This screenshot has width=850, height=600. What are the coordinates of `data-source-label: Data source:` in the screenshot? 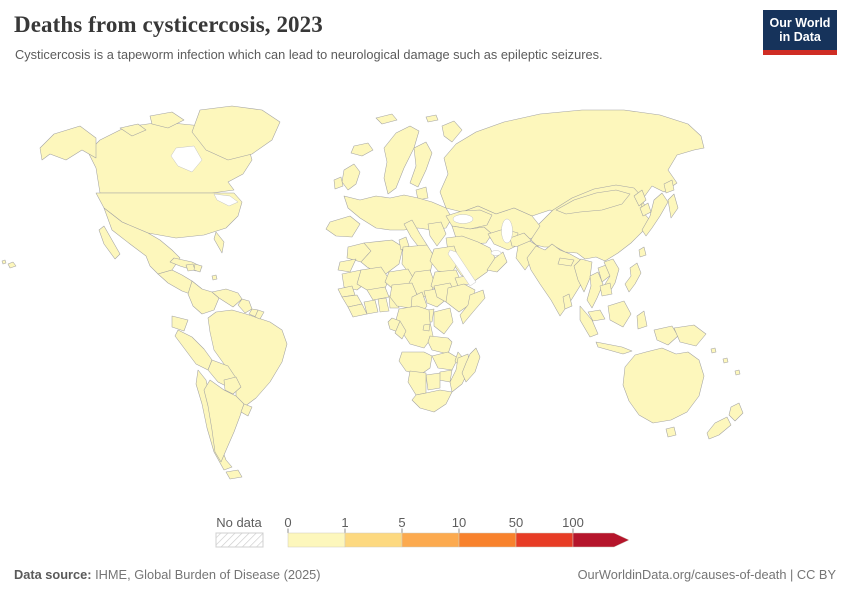 It's located at (53, 574).